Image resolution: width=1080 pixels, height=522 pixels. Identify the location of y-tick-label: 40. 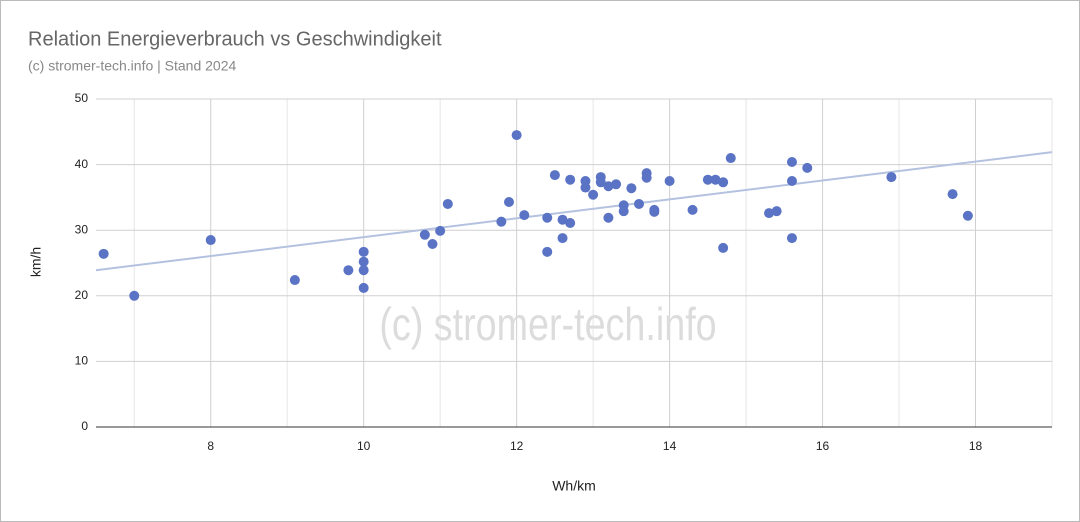
(82, 164).